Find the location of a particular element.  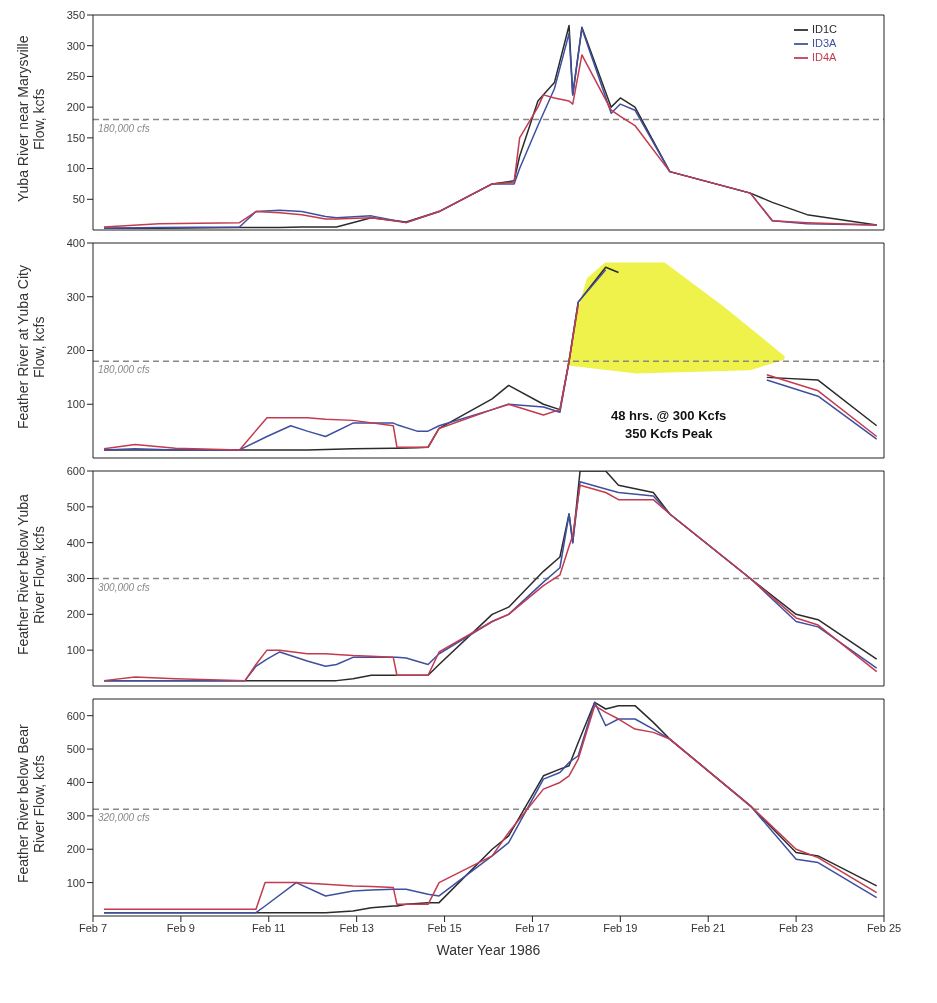

y-axis-title: Feather River at Yuba City Flow, kcfs is located at coordinates (30, 347).